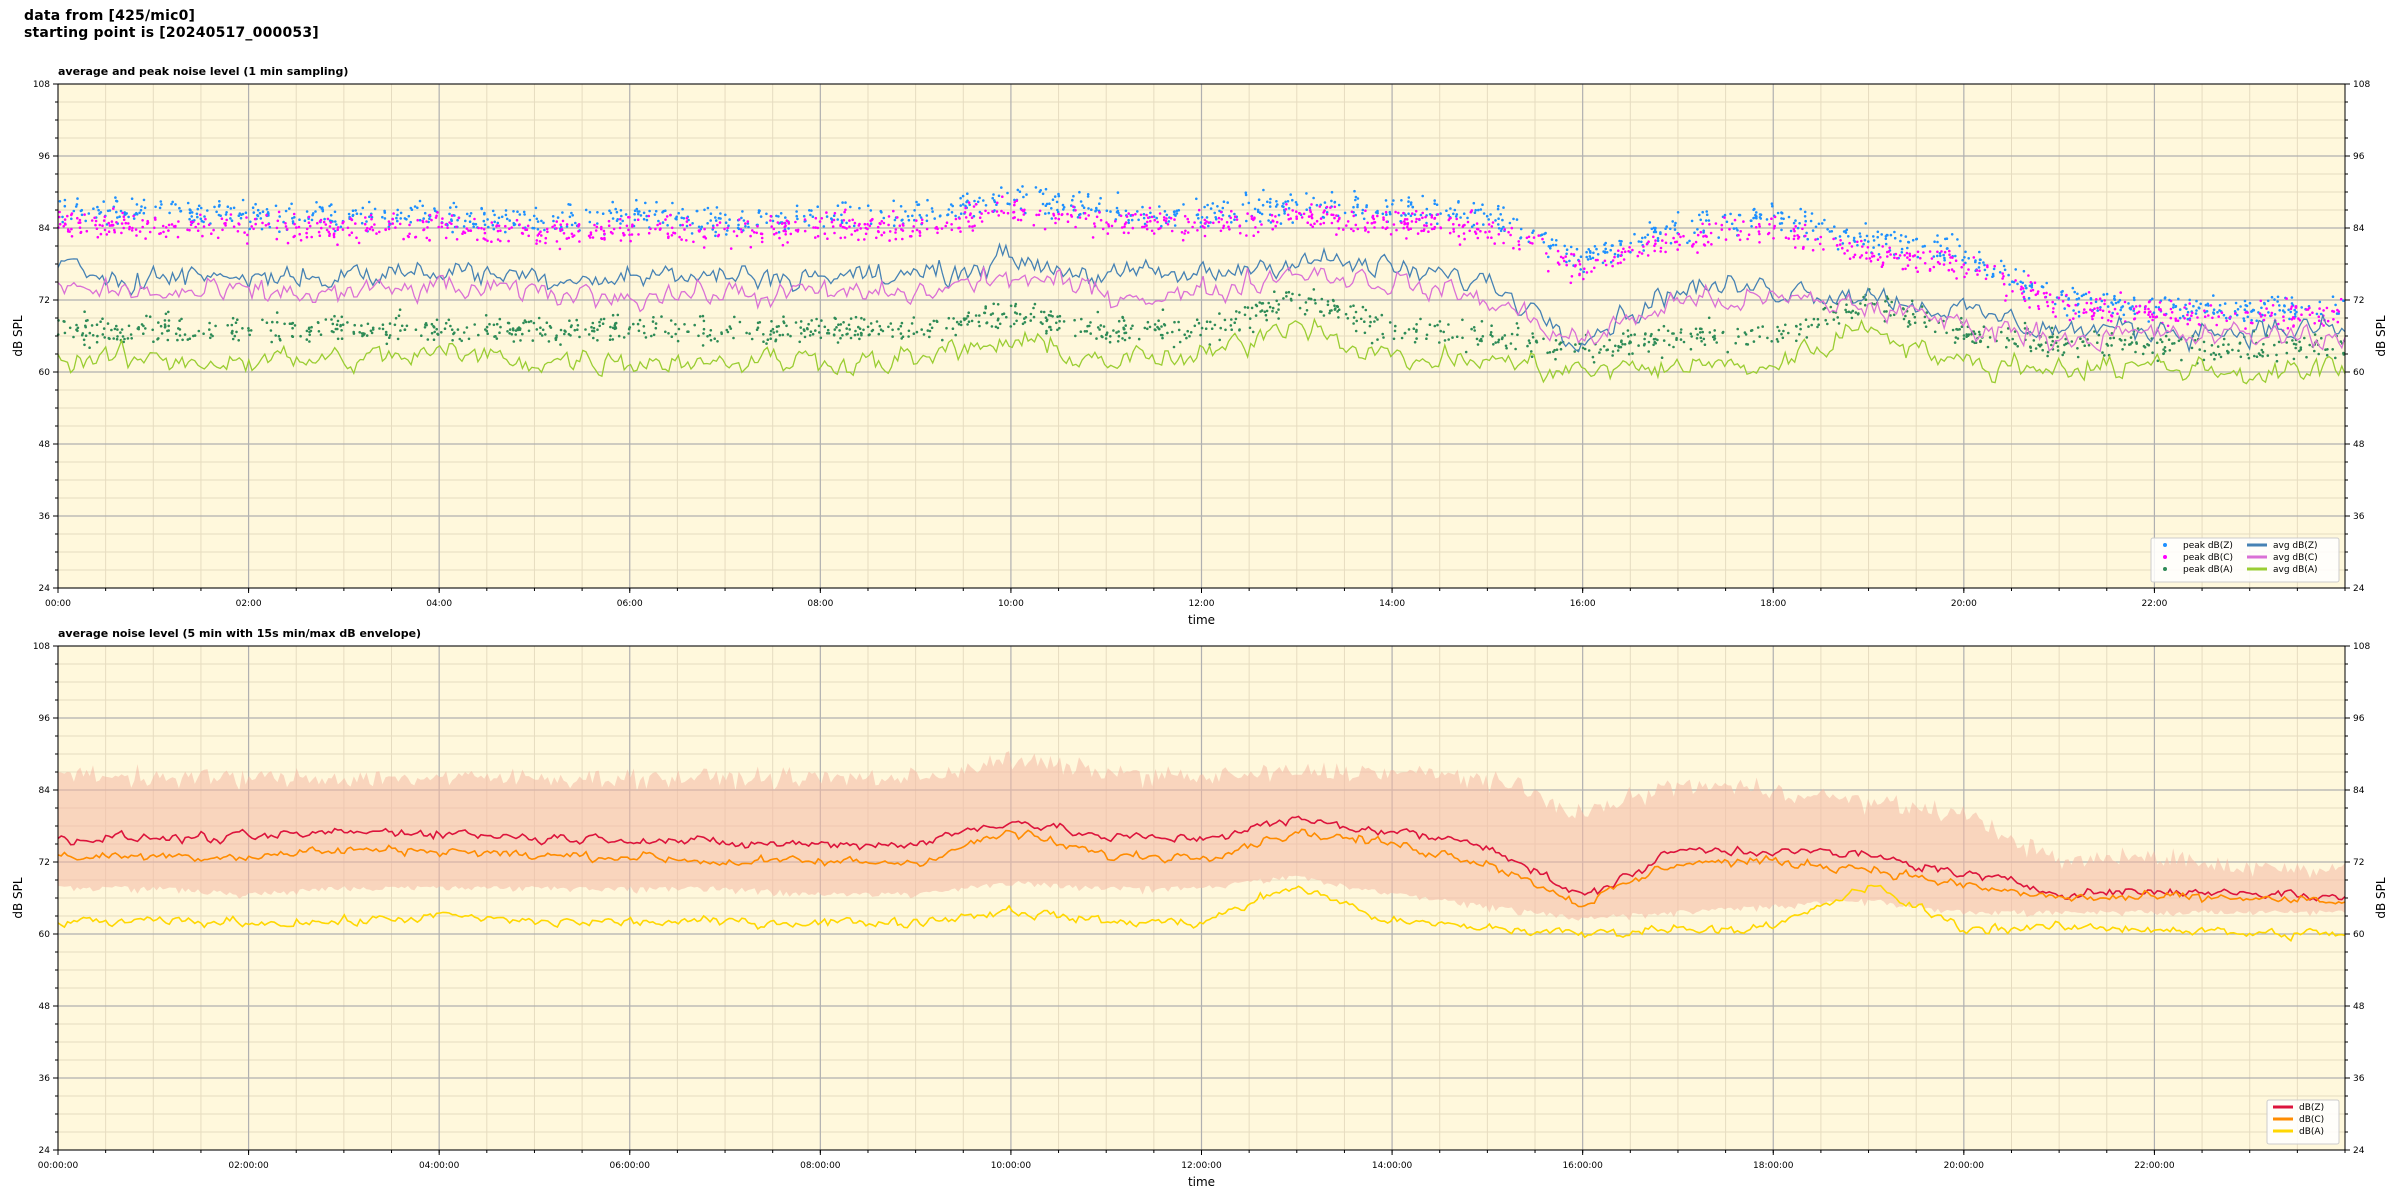  Describe the element at coordinates (1392, 1166) in the screenshot. I see `x-tick-label: 14:00:00` at that location.